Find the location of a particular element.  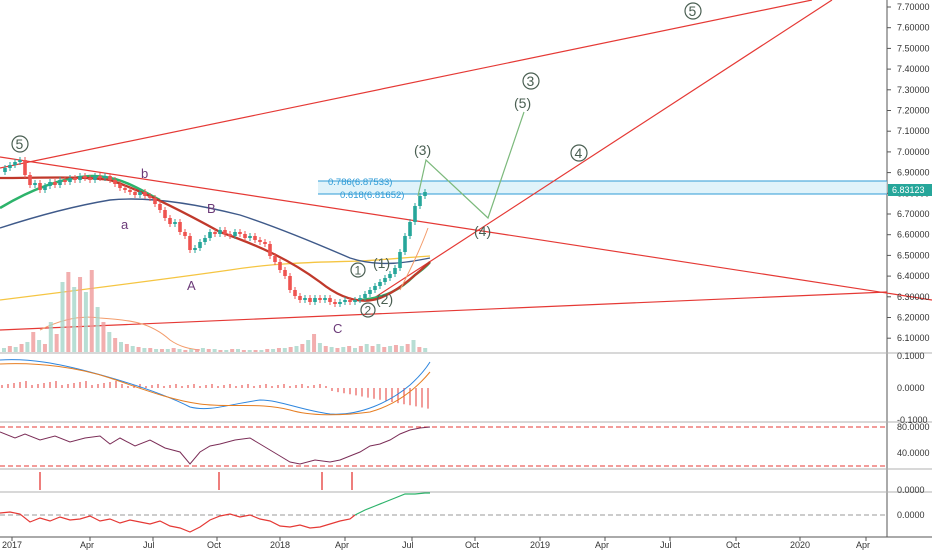

price-tick-label: 6.40000 is located at coordinates (913, 276).